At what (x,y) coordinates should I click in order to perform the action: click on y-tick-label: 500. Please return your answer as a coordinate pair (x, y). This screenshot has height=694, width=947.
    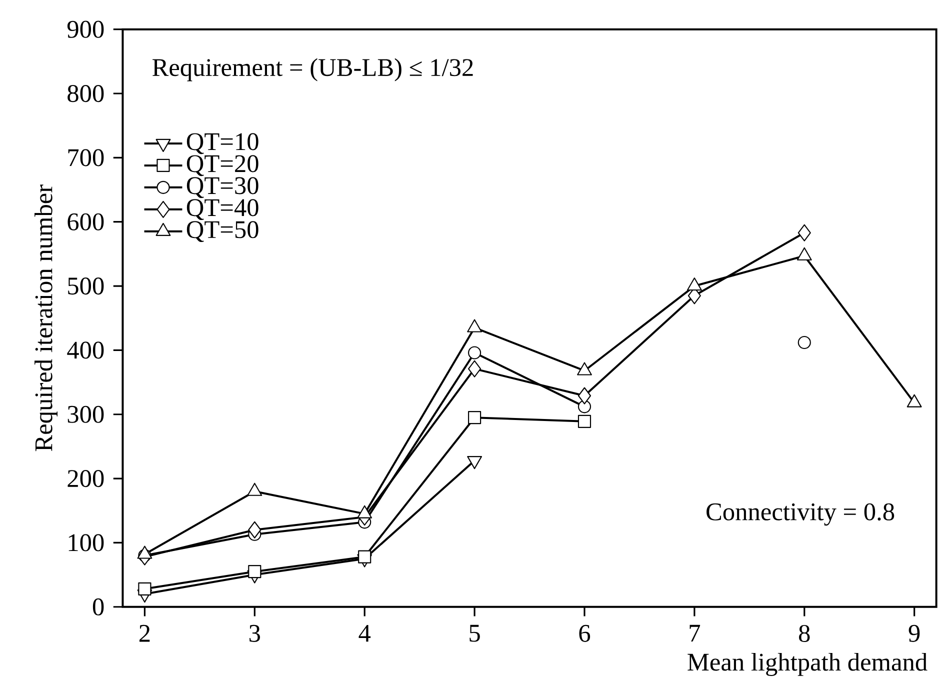
    Looking at the image, I should click on (86, 286).